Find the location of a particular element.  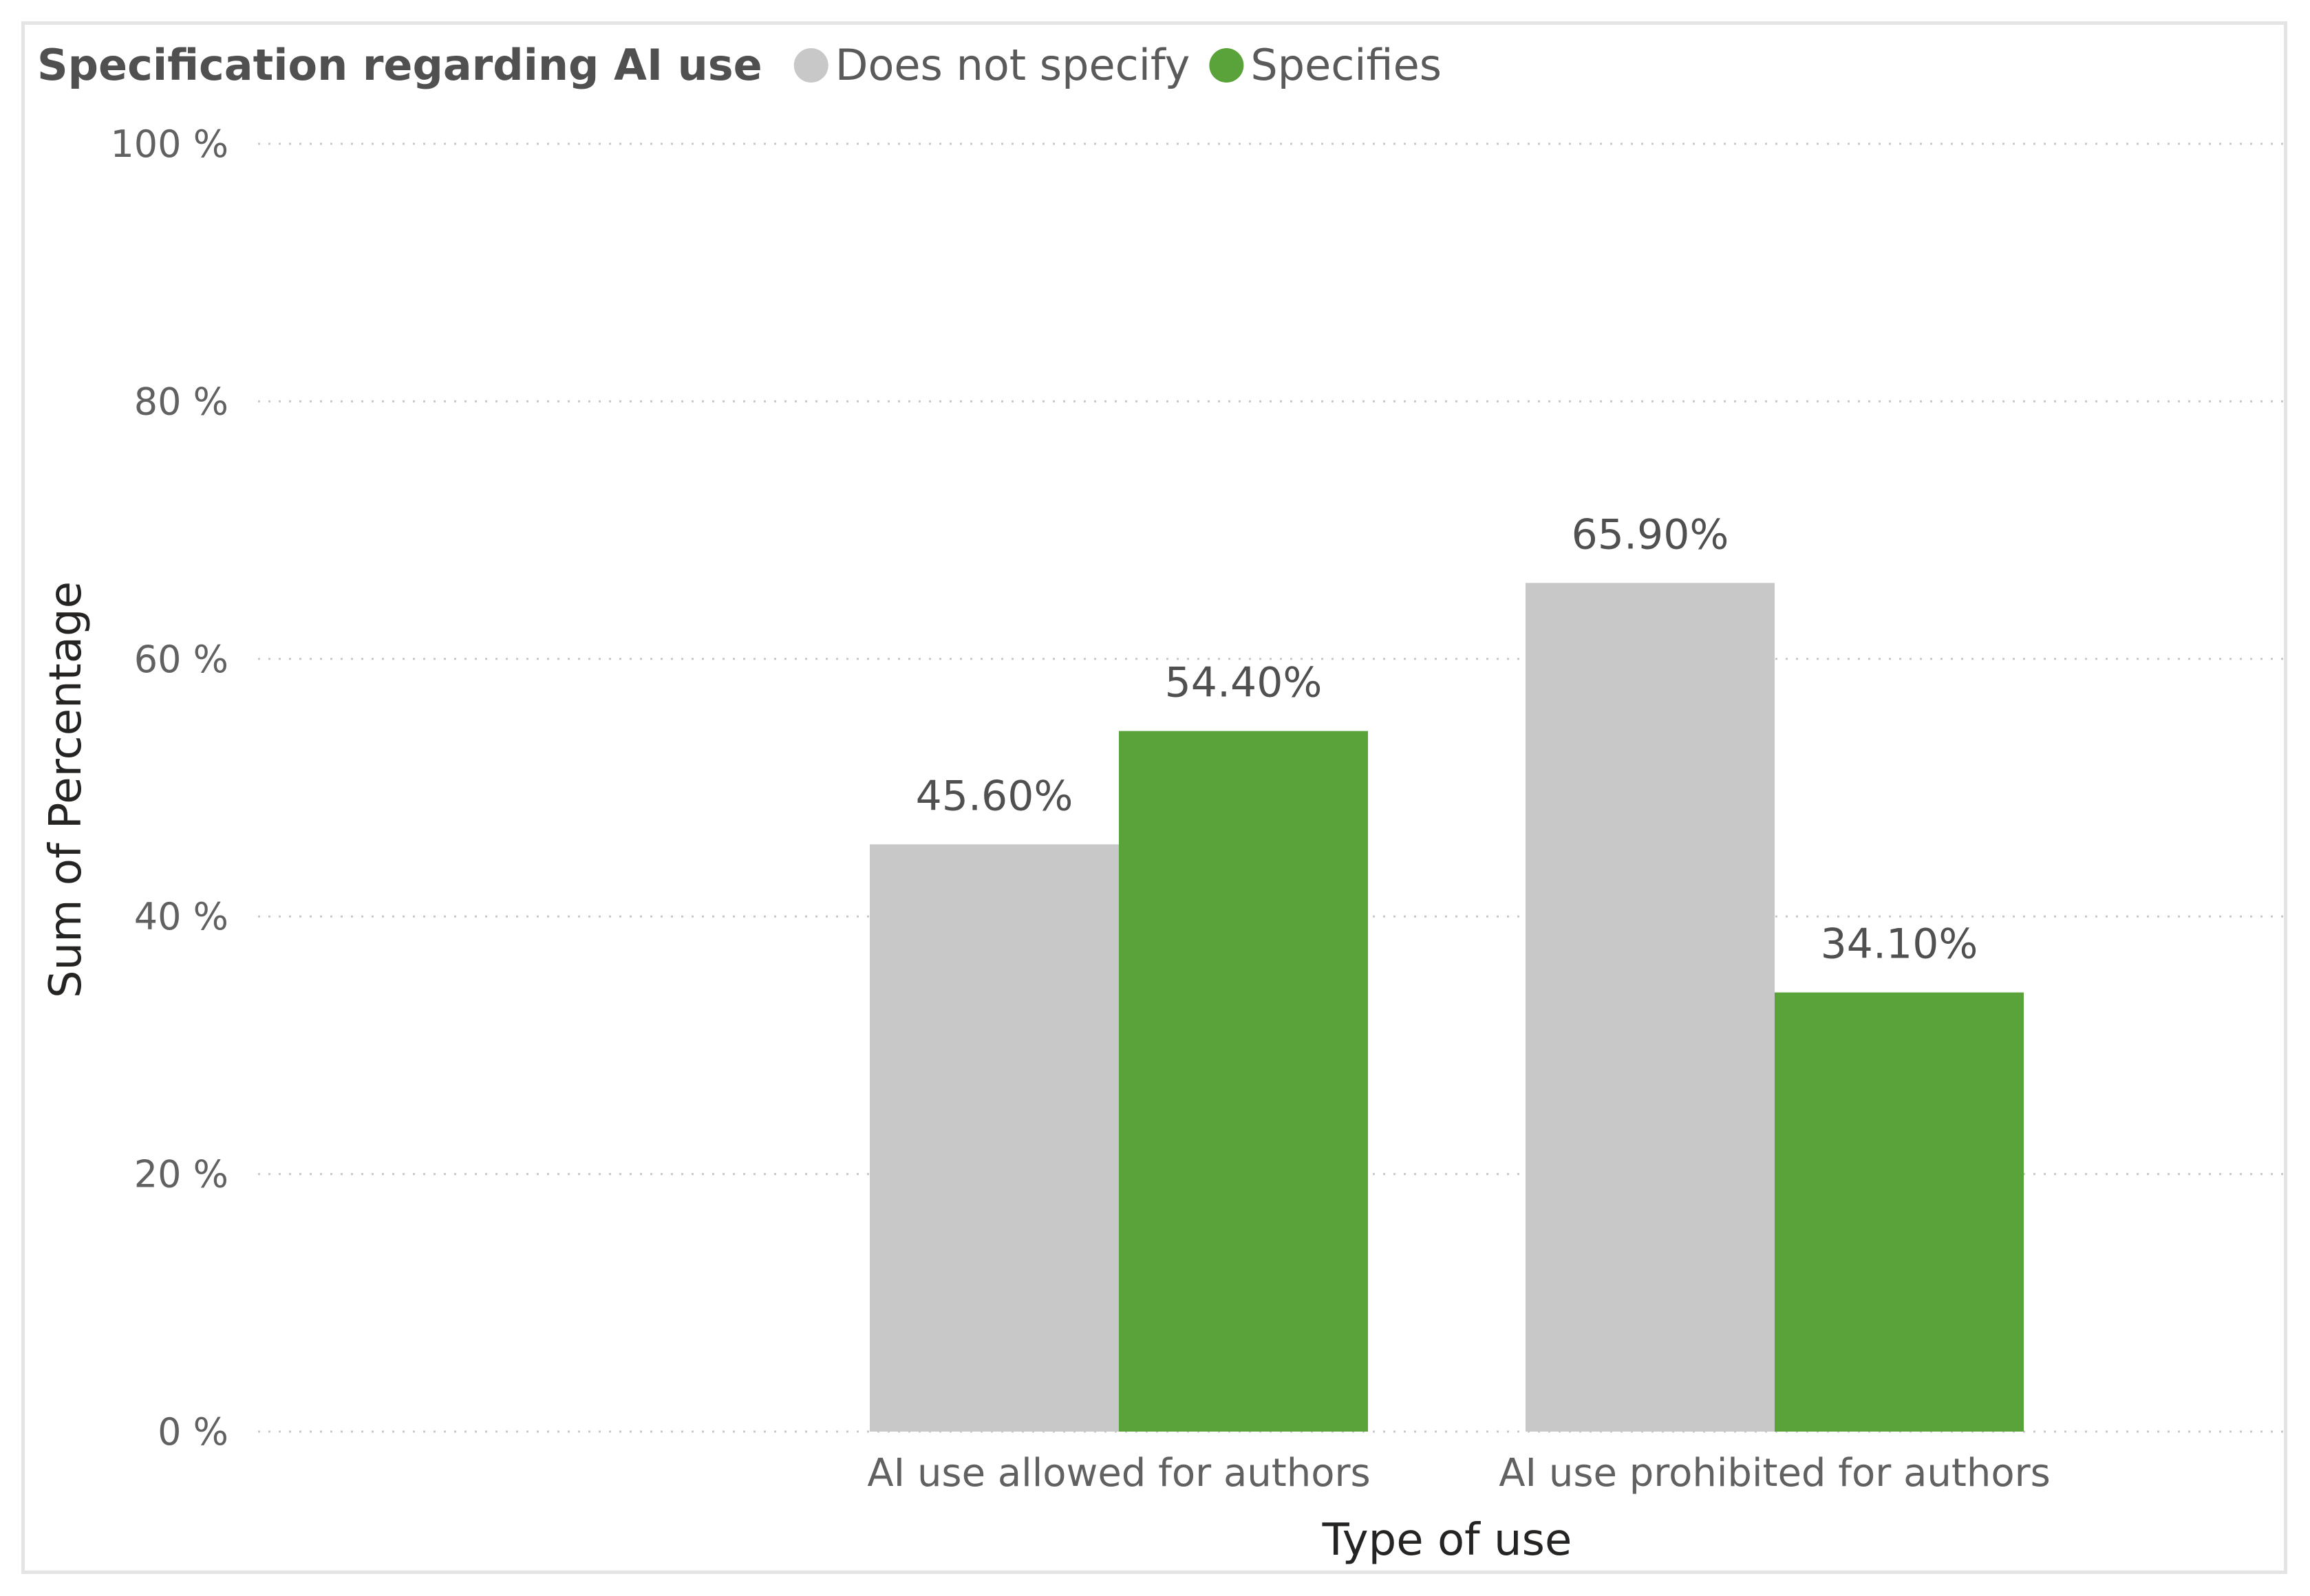

y-tick-label: 20 % is located at coordinates (181, 1174).